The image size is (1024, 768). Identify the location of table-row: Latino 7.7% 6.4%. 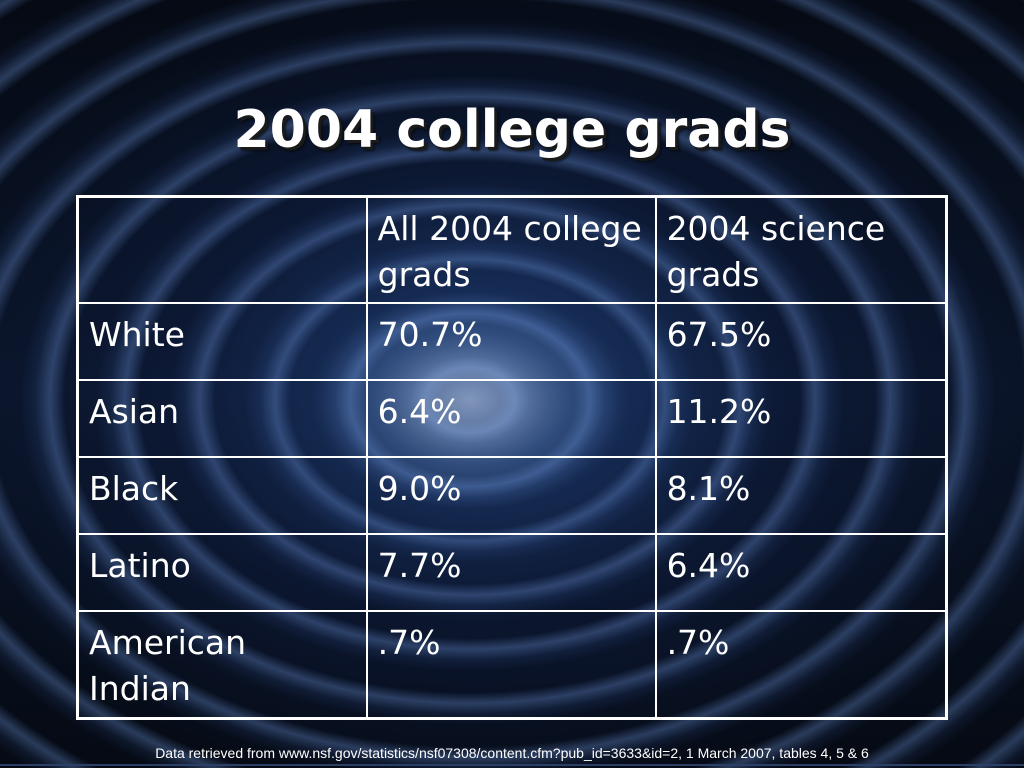
(512, 572).